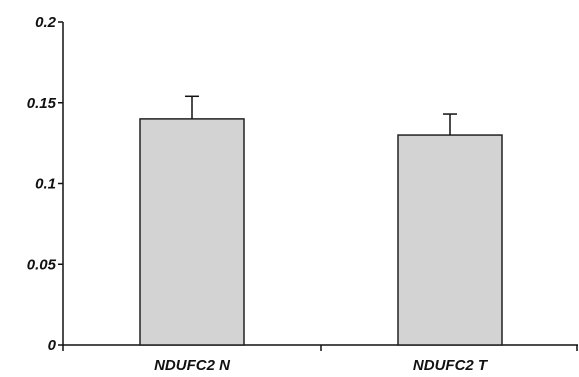 Image resolution: width=579 pixels, height=377 pixels. What do you see at coordinates (42, 103) in the screenshot?
I see `y-tick-label: 0.15` at bounding box center [42, 103].